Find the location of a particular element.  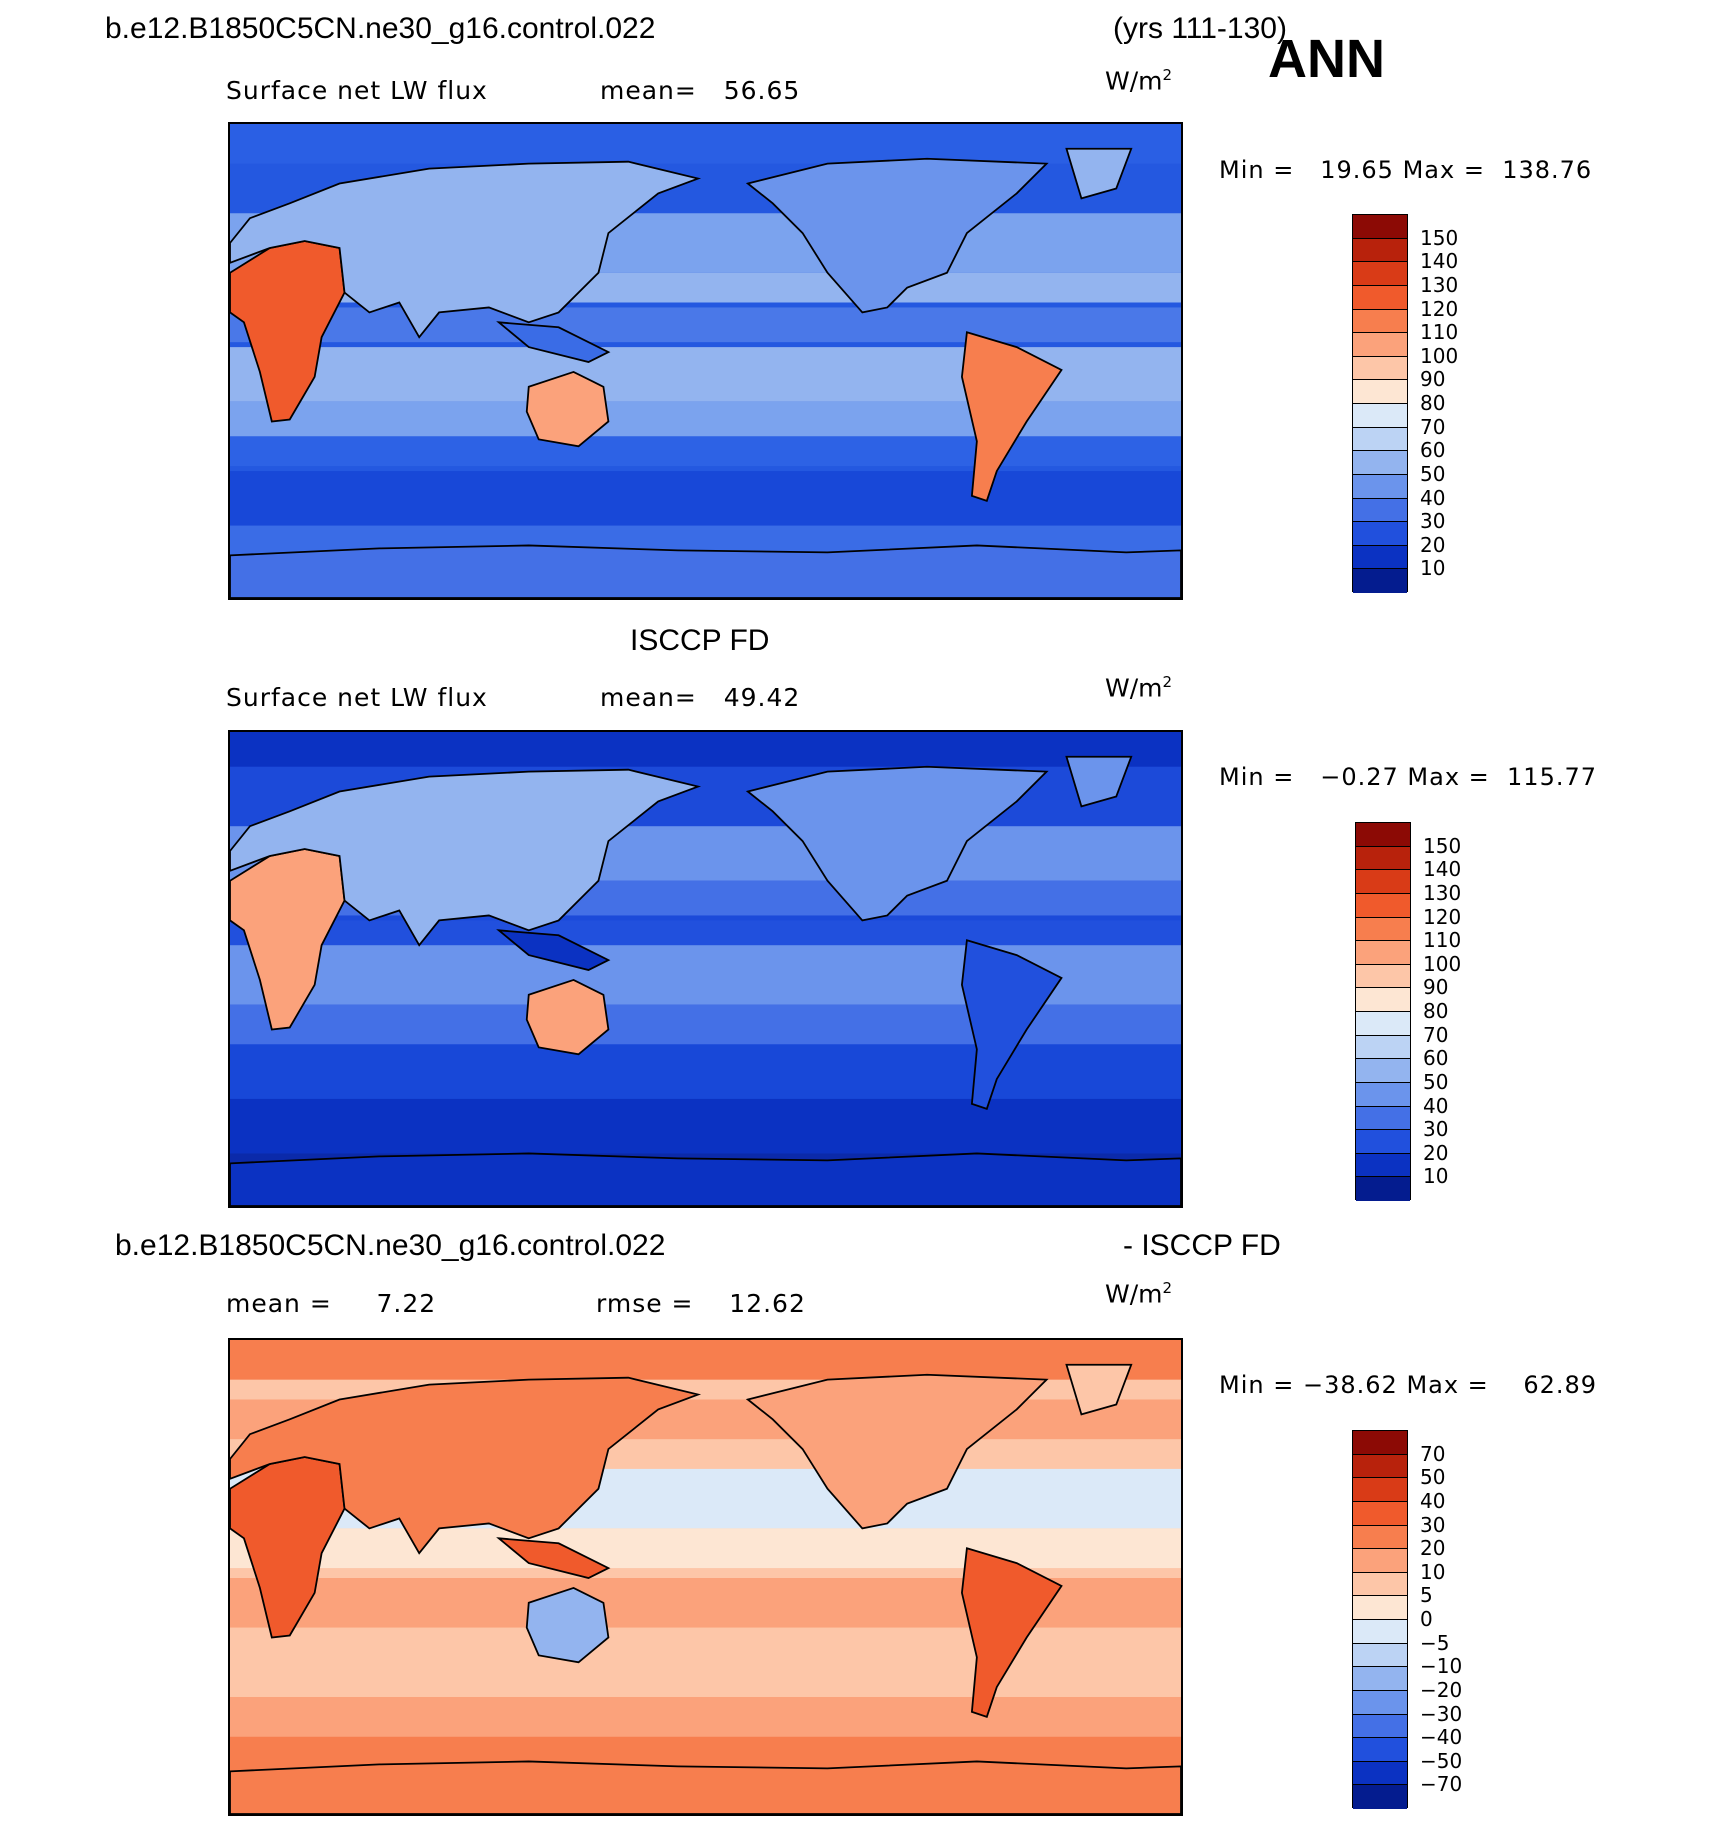

colorbar-tick-label: 110 is located at coordinates (1439, 332).